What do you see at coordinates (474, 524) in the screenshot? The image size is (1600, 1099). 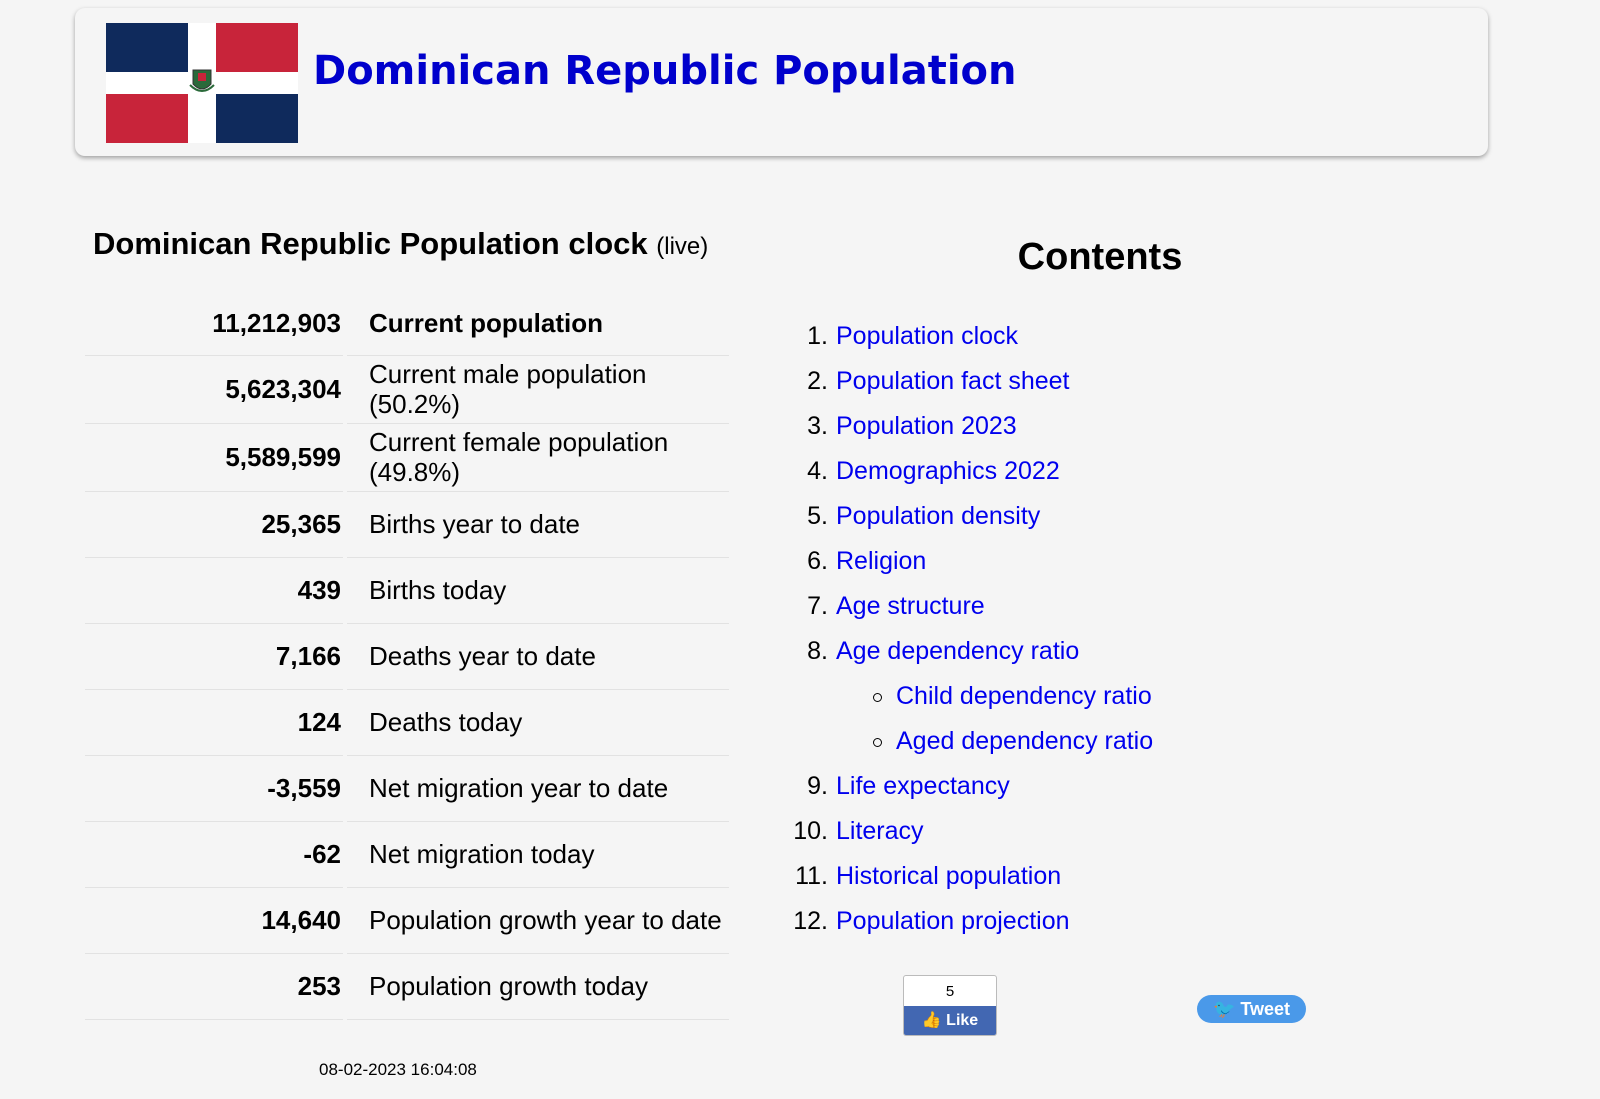 I see `row-label: Births year to date` at bounding box center [474, 524].